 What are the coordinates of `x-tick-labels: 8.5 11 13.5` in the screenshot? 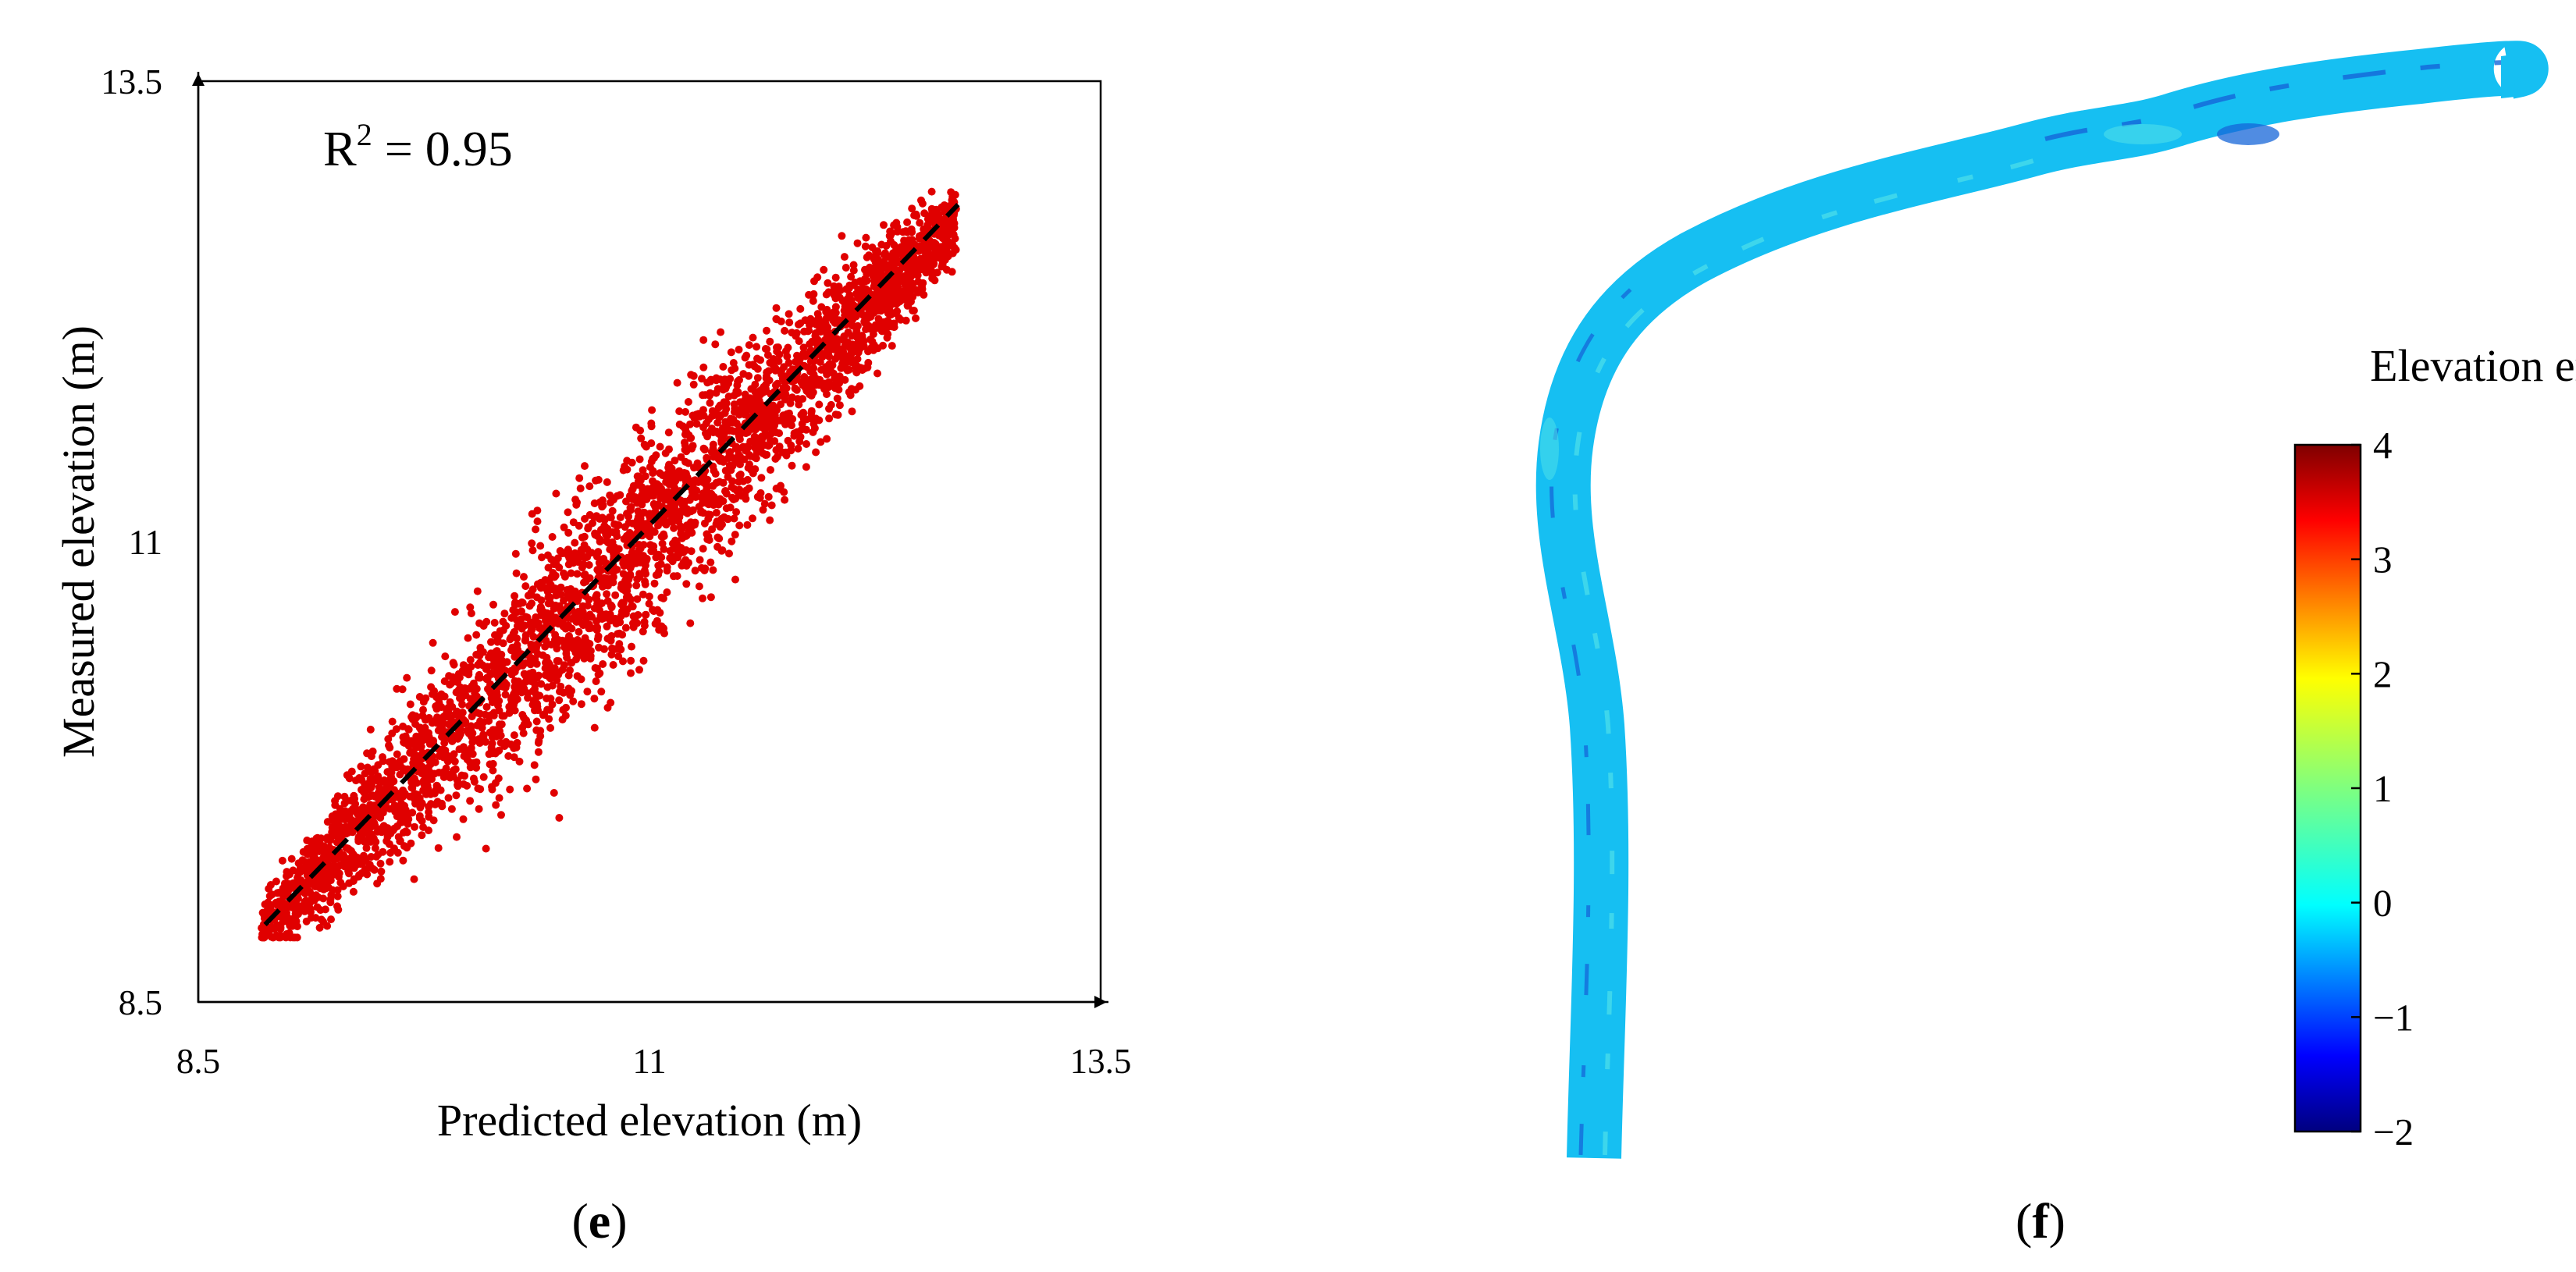 It's located at (654, 1061).